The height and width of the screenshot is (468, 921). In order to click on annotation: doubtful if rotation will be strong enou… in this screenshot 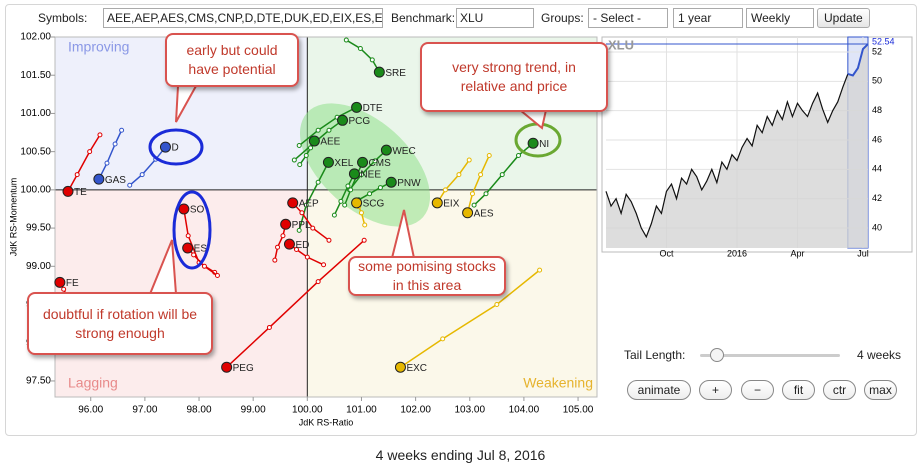, I will do `click(120, 323)`.